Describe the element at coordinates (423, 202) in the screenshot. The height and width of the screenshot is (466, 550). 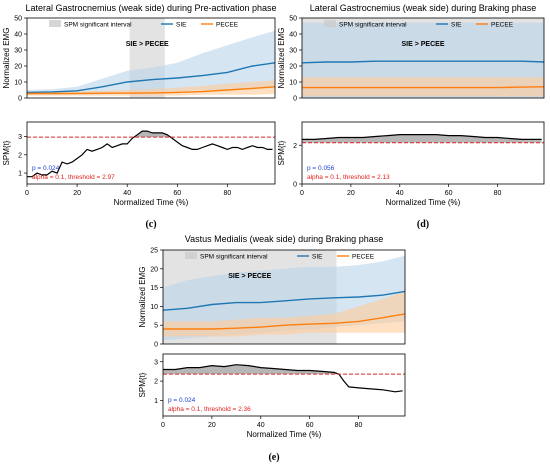
I see `x-axis-label: Normalized Time (%)` at that location.